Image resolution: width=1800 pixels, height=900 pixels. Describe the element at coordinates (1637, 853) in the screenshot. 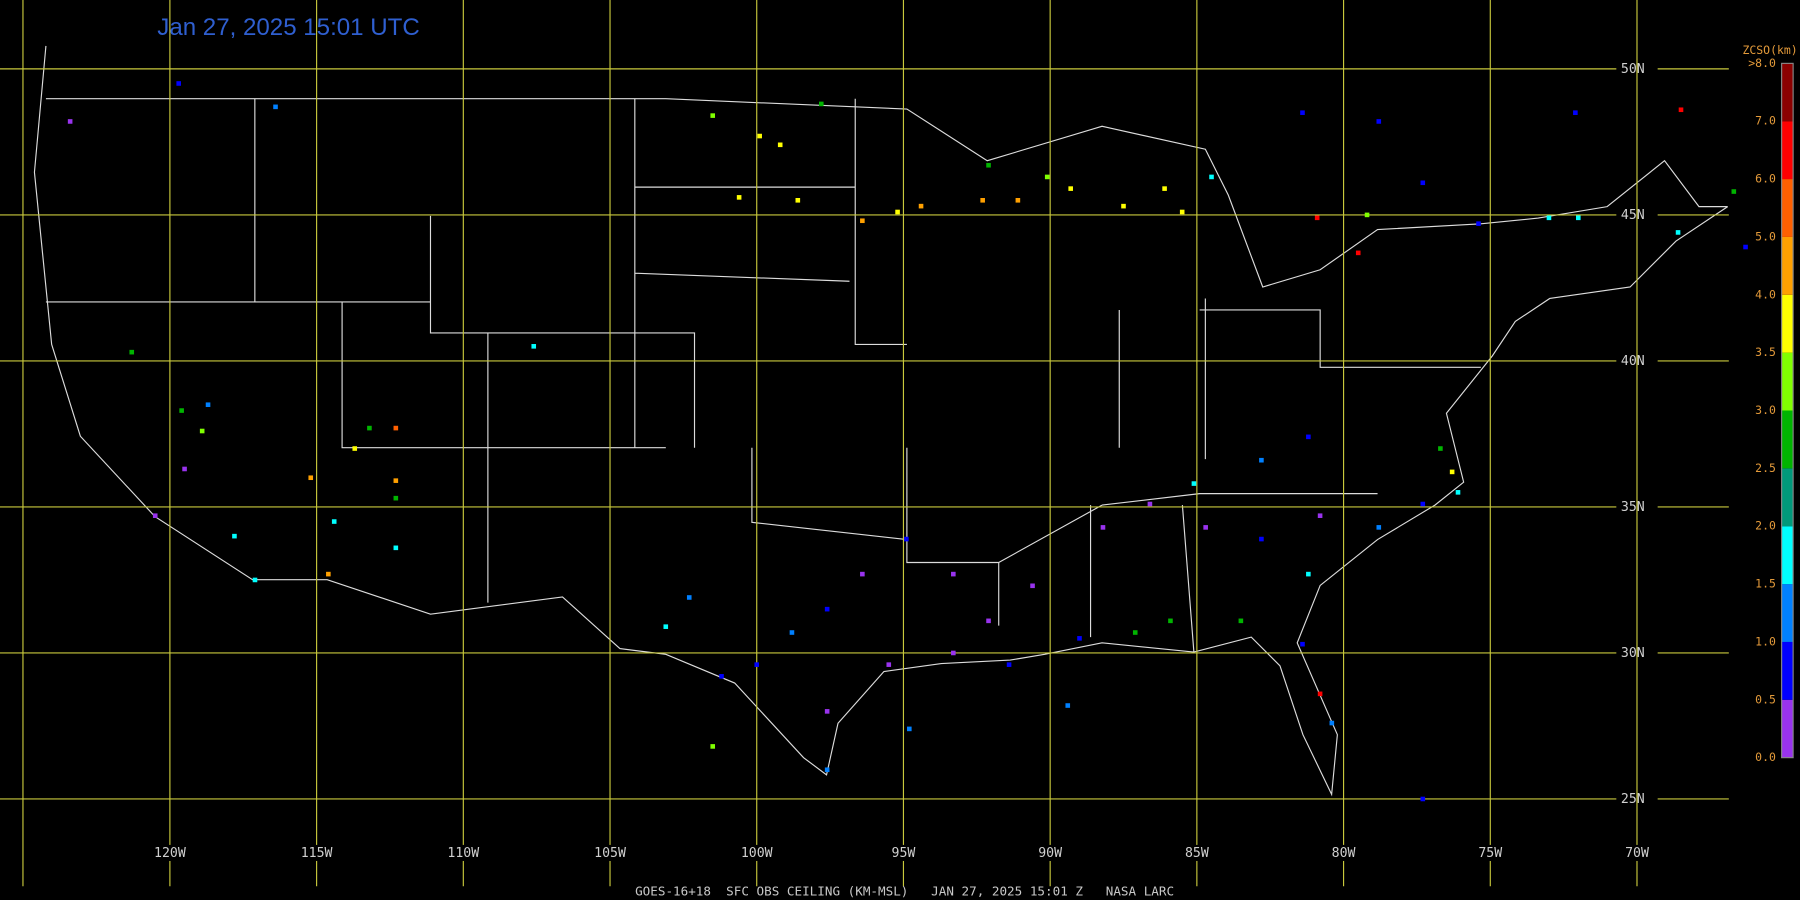

I see `lon-label: 70W` at that location.